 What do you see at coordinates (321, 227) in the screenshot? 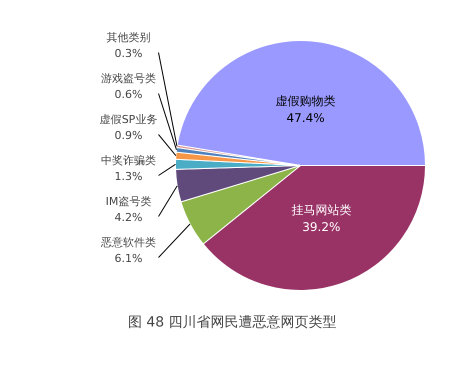
I see `data-label: 39.2%` at bounding box center [321, 227].